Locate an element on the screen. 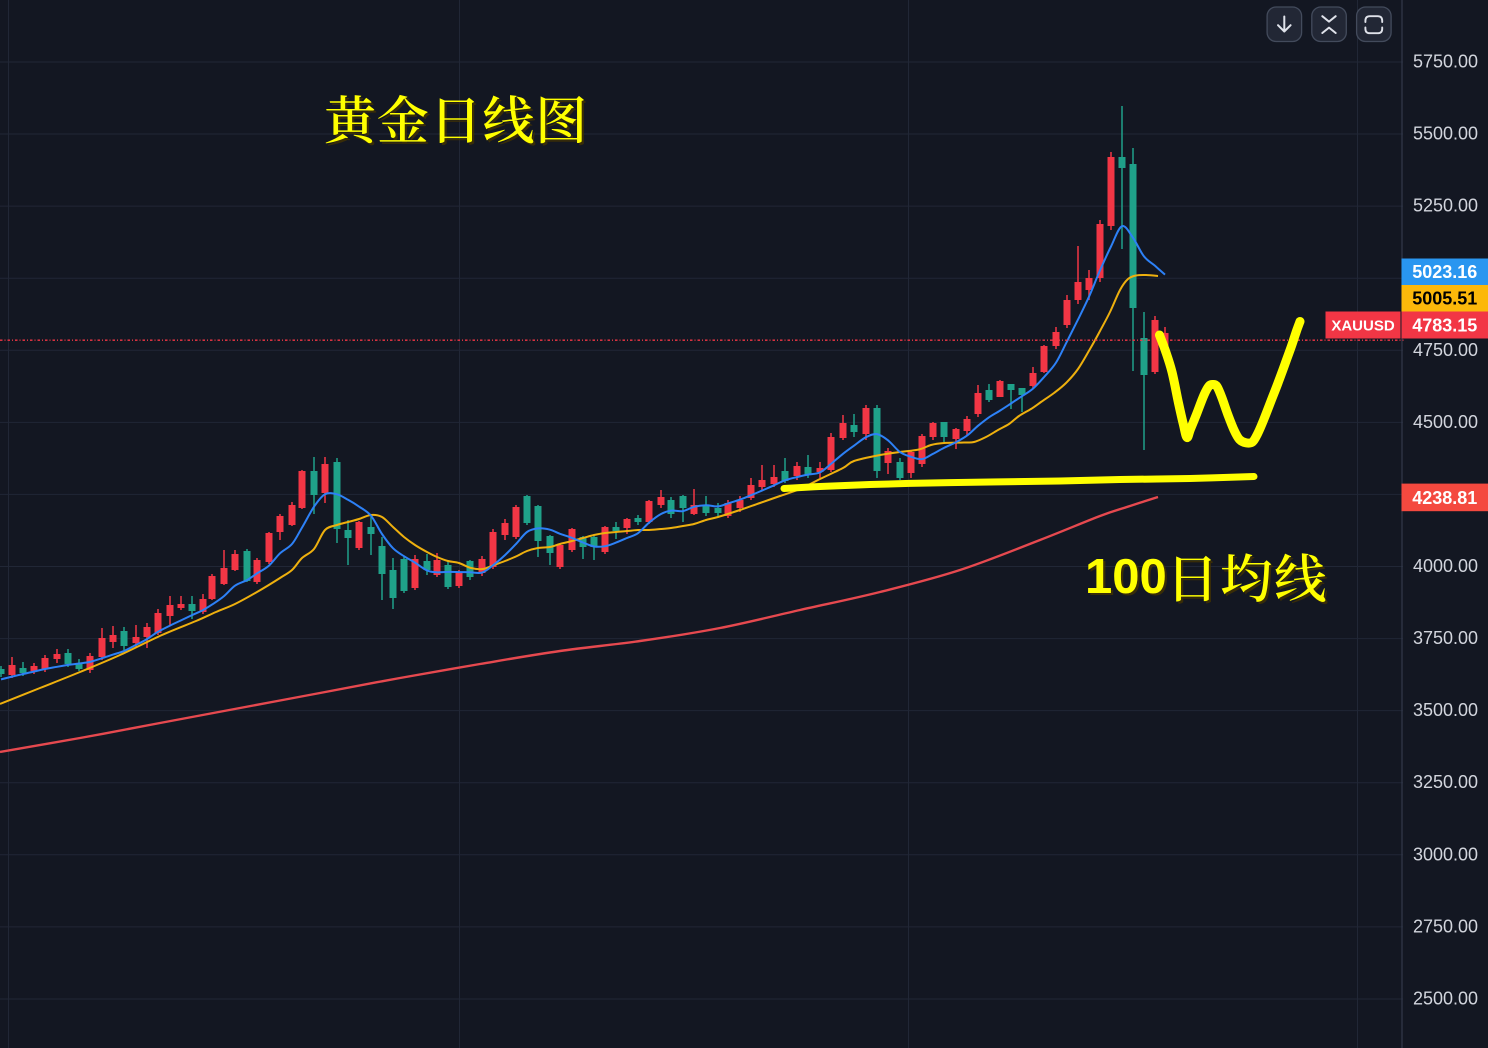 The height and width of the screenshot is (1048, 1488). svg-text: 5250.00 is located at coordinates (1445, 206).